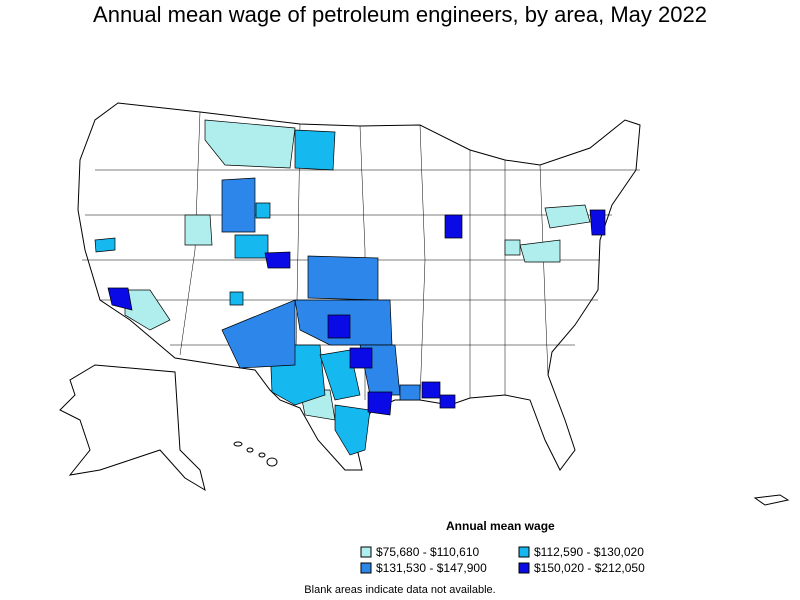  Describe the element at coordinates (447, 401) in the screenshot. I see `area-new-orleans` at that location.